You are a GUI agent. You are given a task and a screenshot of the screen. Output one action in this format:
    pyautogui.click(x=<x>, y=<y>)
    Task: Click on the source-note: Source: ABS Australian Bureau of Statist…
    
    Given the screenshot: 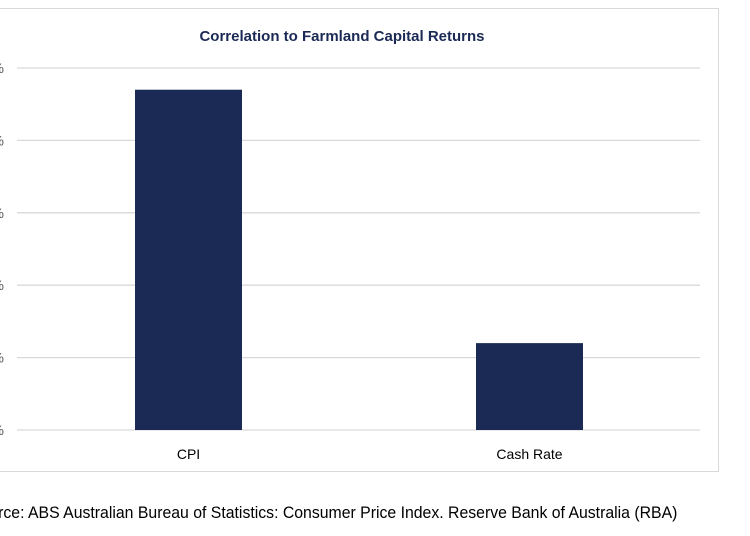 What is the action you would take?
    pyautogui.click(x=339, y=512)
    